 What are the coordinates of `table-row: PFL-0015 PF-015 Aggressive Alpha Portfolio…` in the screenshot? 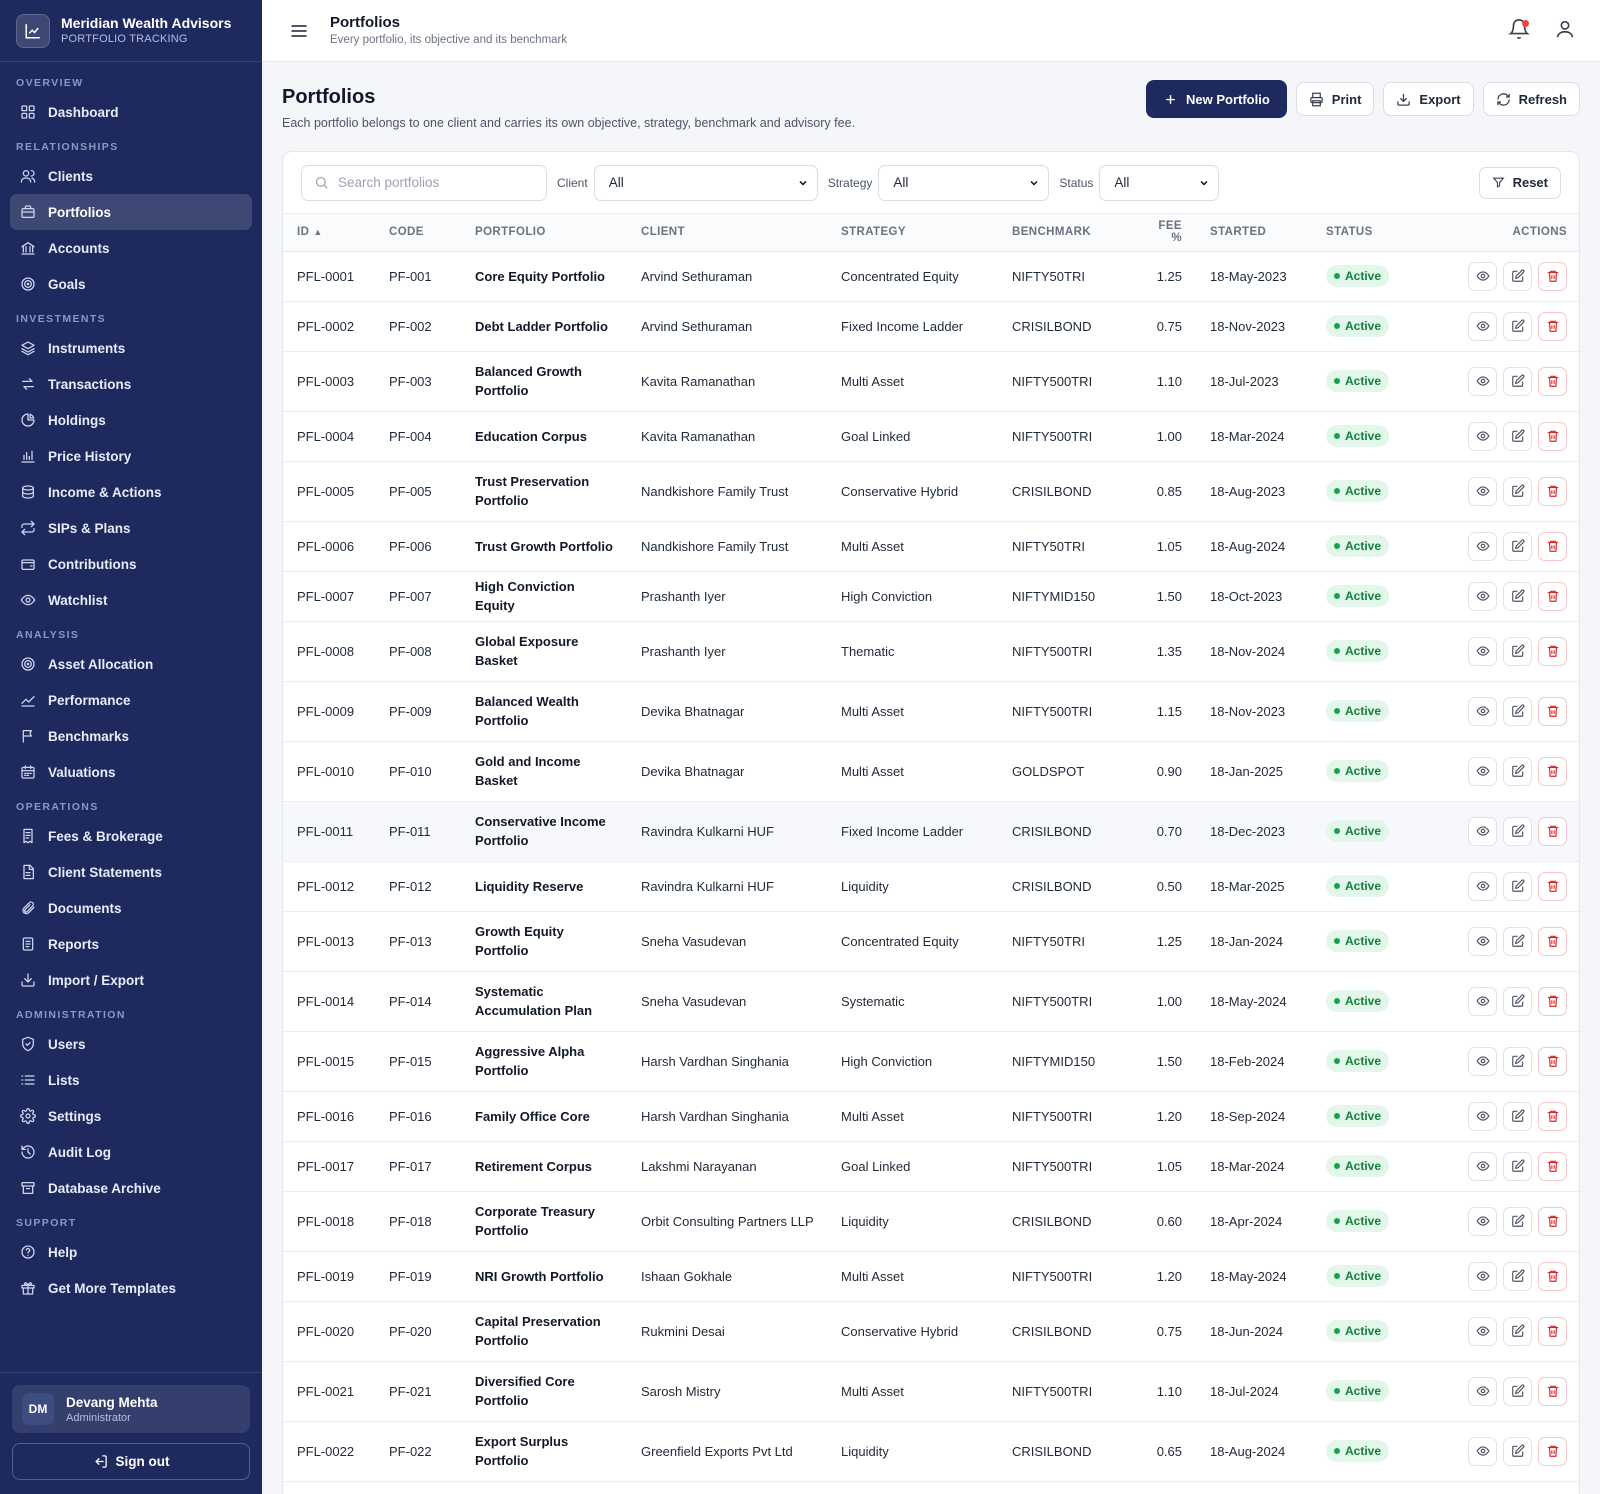 It's located at (931, 1061).